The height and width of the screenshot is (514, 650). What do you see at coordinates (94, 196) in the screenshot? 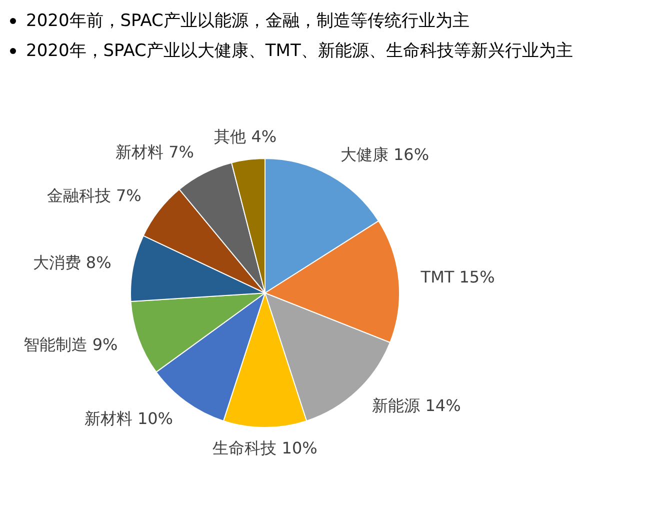
I see `slice-label: 金融科技 7%` at bounding box center [94, 196].